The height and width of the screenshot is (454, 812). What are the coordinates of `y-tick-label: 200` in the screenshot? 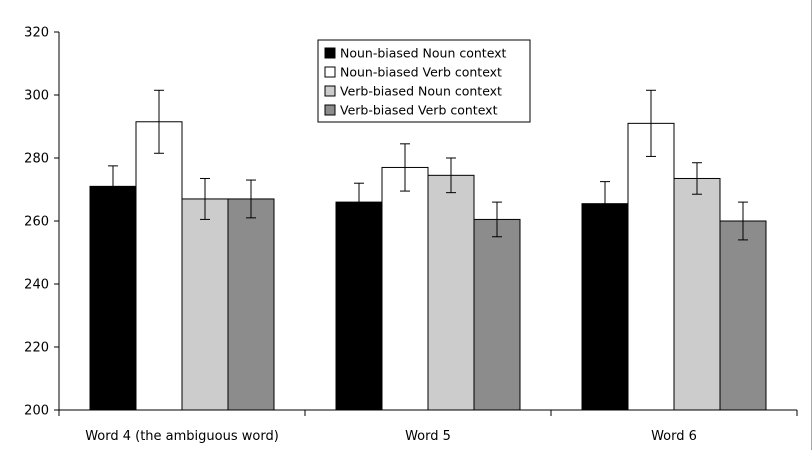 It's located at (36, 411).